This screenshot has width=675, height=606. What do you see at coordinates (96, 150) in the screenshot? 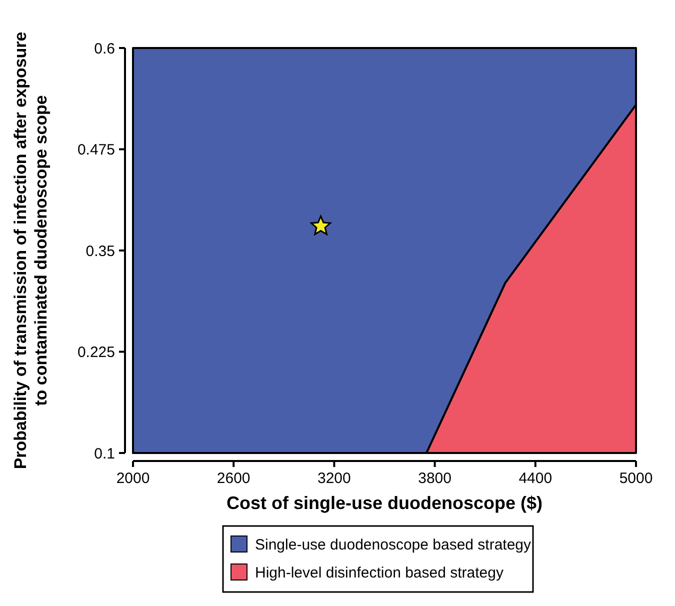
I see `y-tick-label: 0.475` at bounding box center [96, 150].